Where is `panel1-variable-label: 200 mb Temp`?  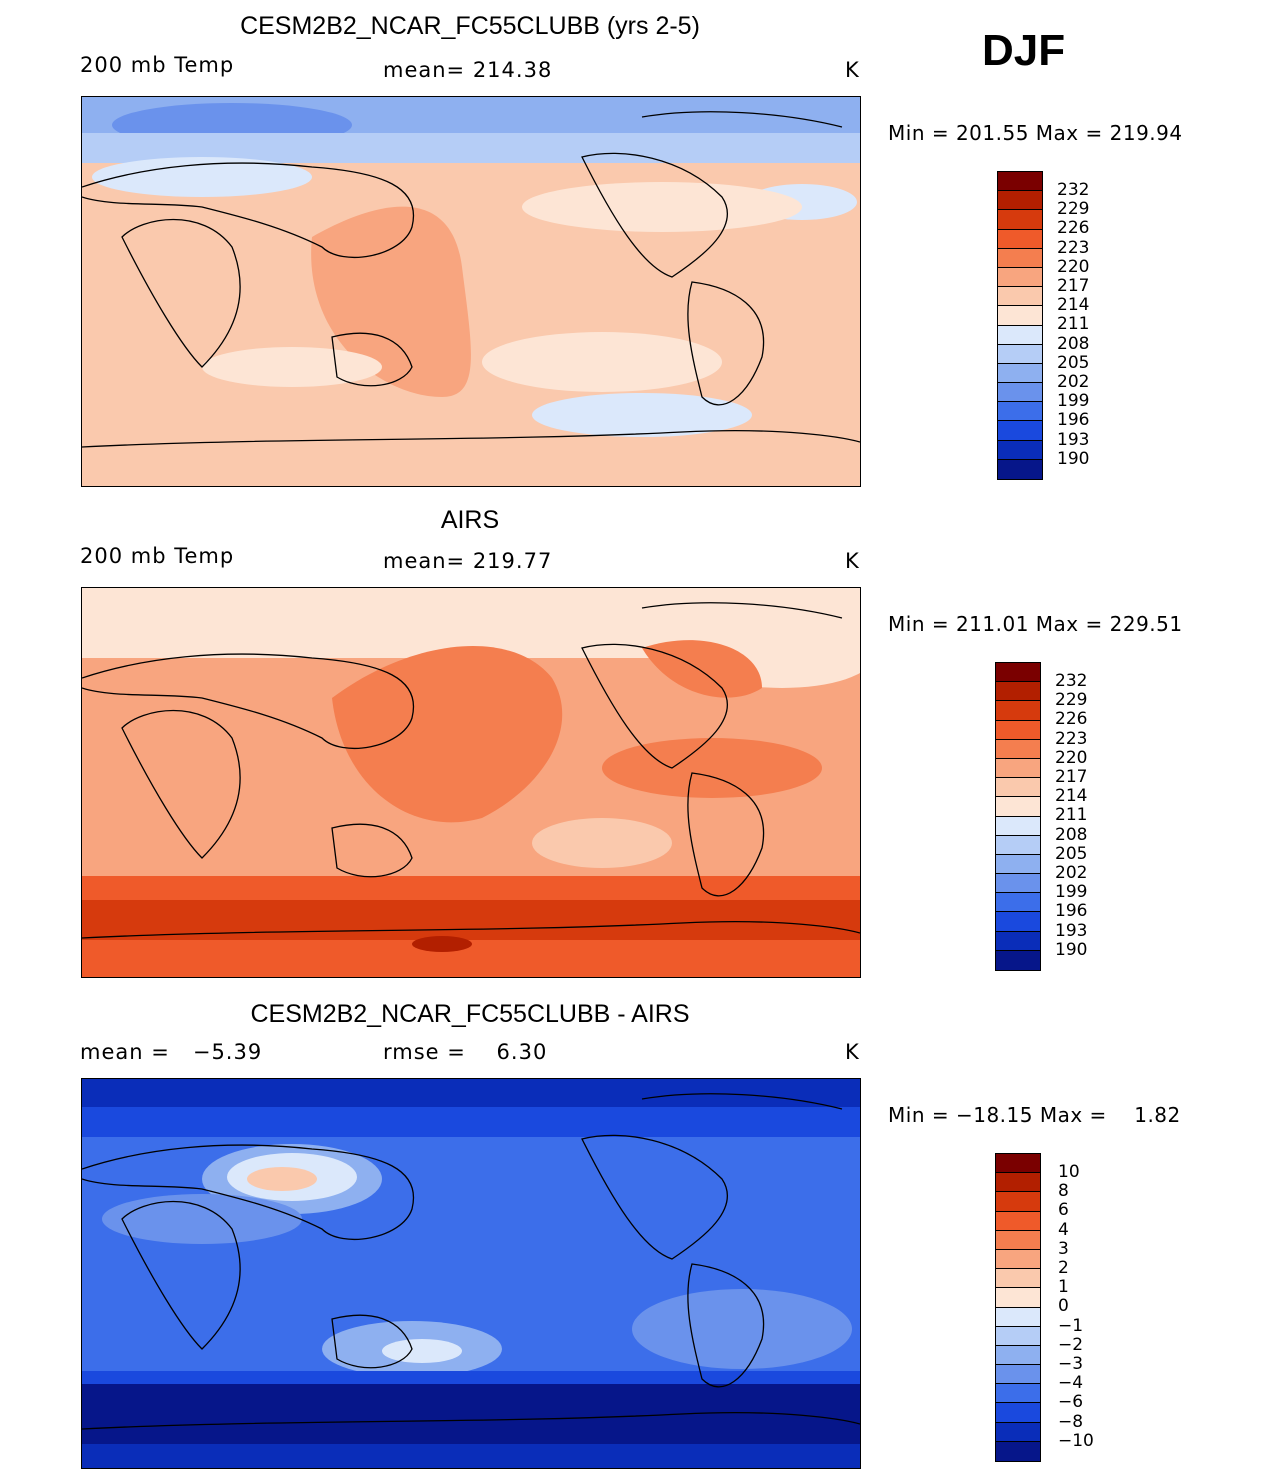 panel1-variable-label: 200 mb Temp is located at coordinates (157, 65).